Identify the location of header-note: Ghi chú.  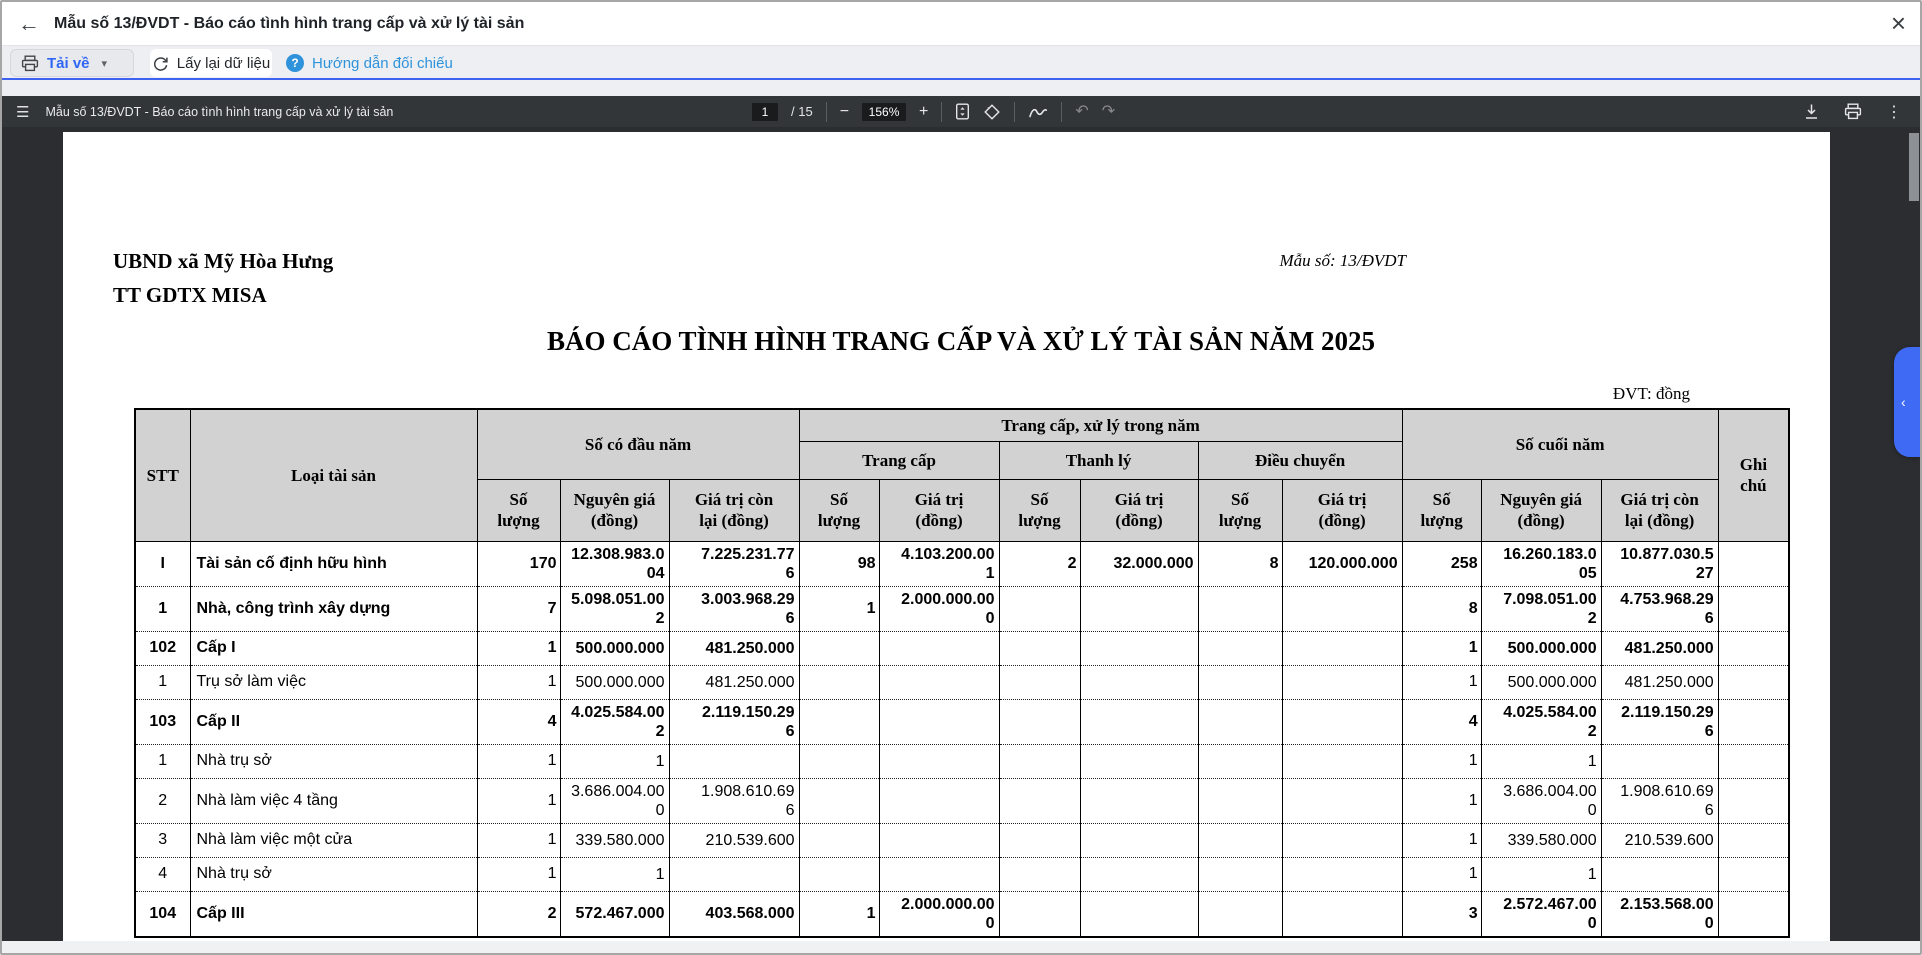
(1753, 475).